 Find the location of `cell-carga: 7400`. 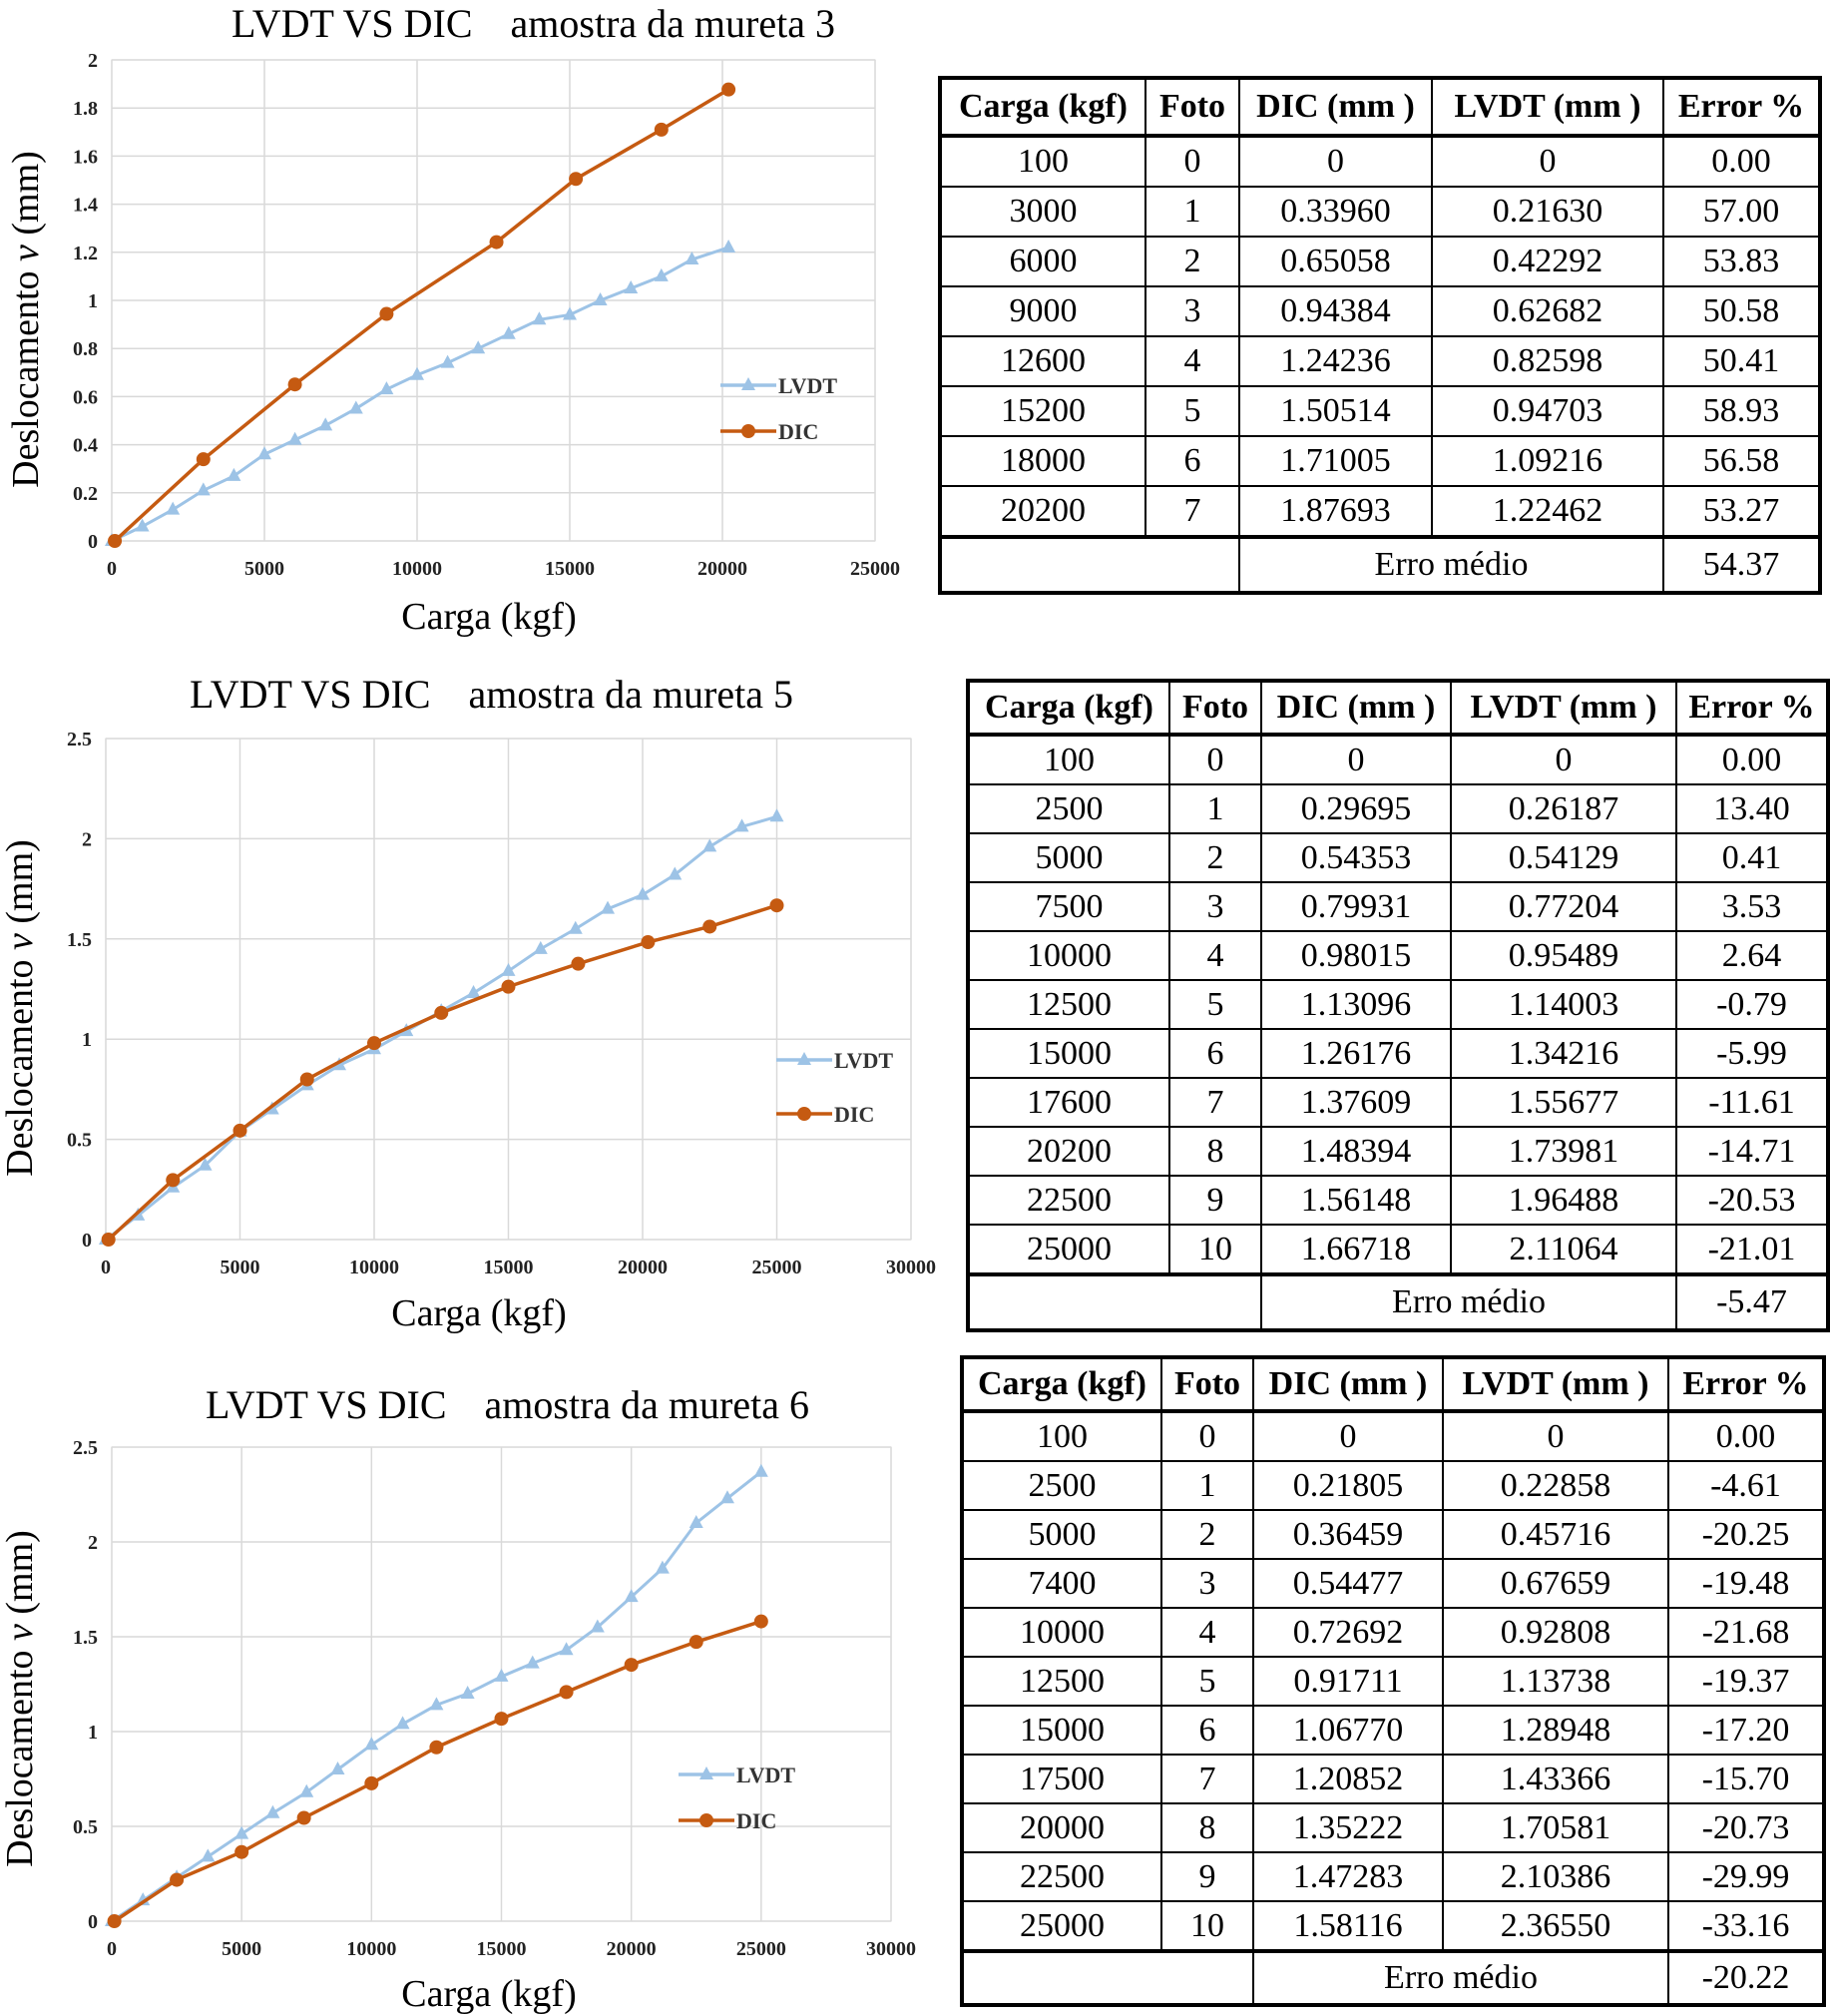

cell-carga: 7400 is located at coordinates (1061, 1583).